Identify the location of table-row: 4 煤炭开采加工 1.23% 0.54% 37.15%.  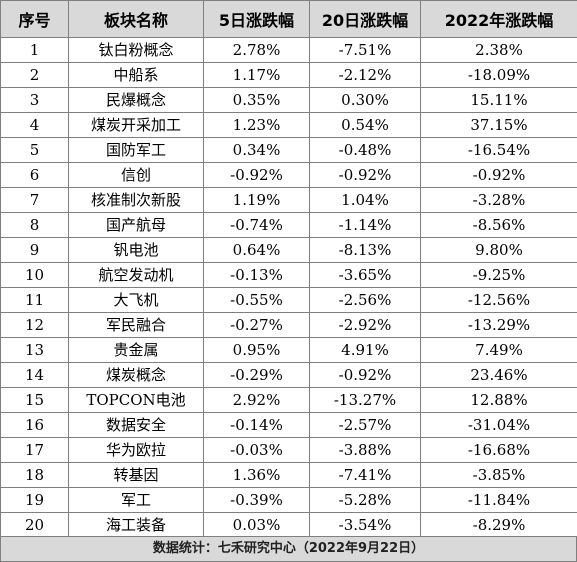
(288, 125).